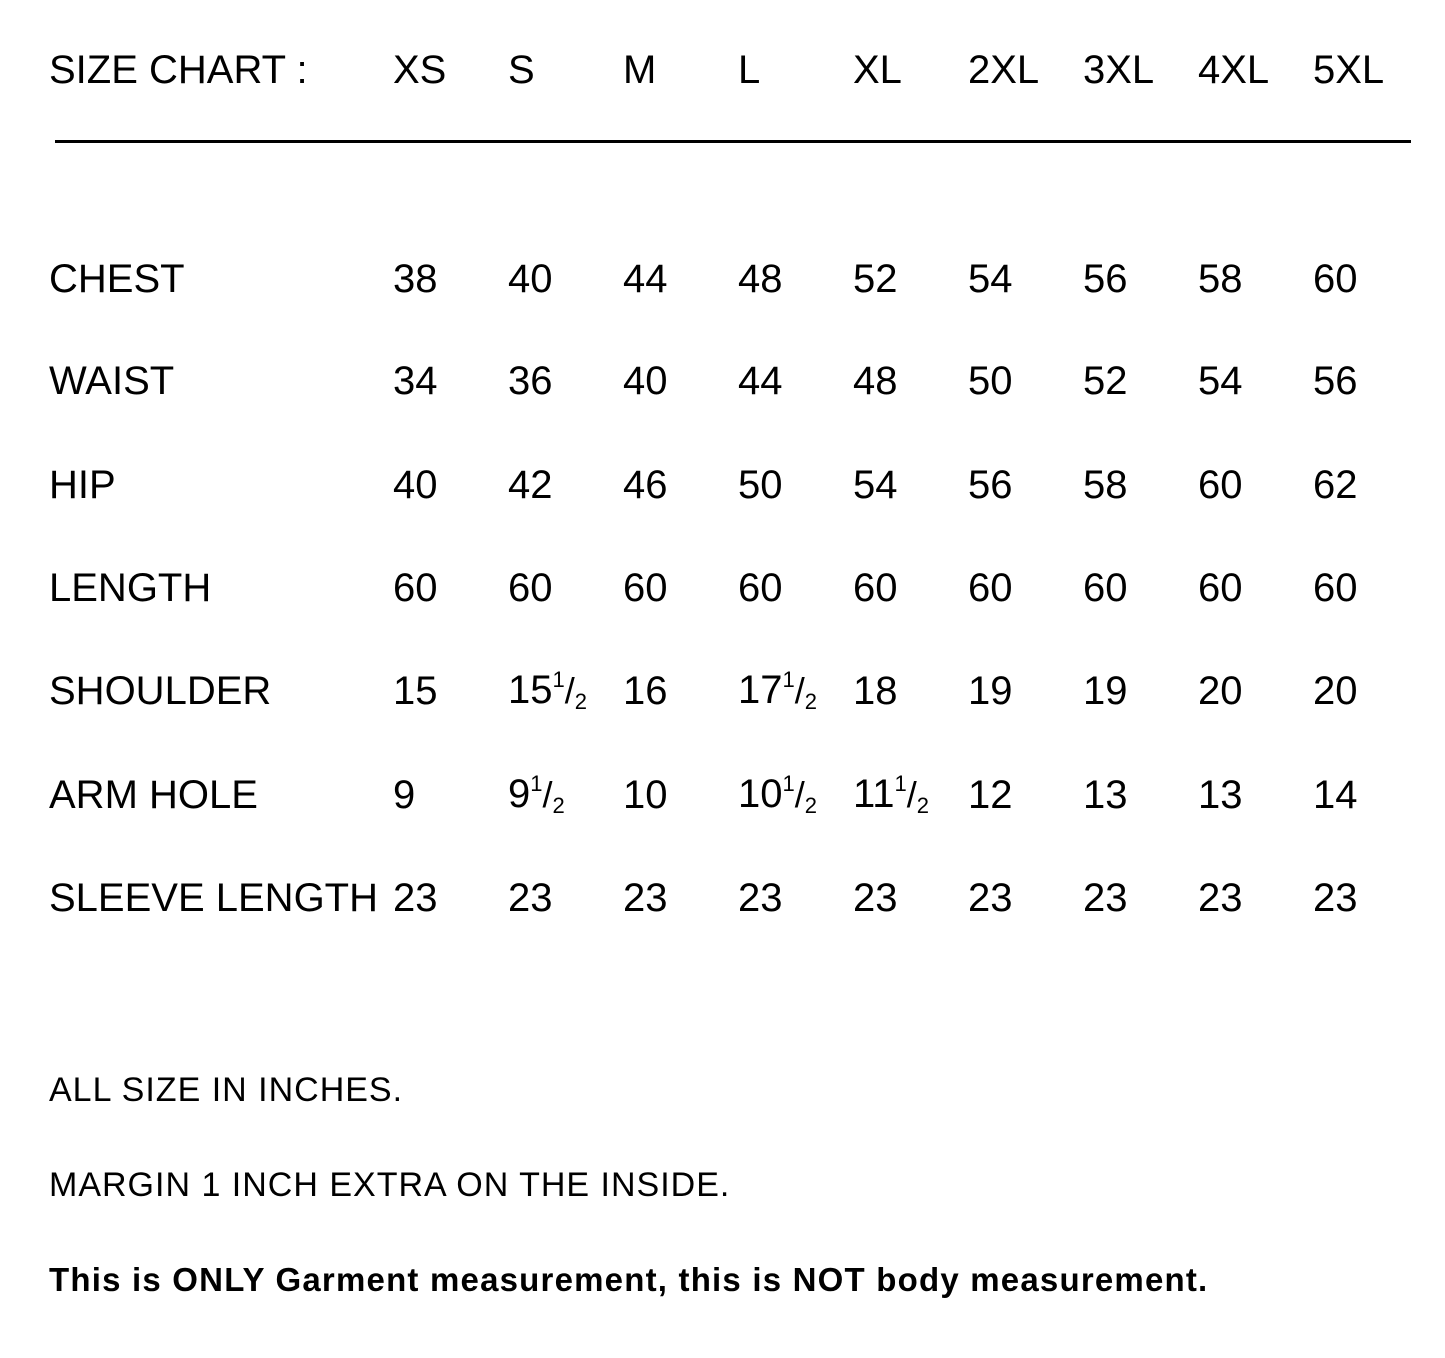  Describe the element at coordinates (1370, 795) in the screenshot. I see `measurement-value: 14` at that location.